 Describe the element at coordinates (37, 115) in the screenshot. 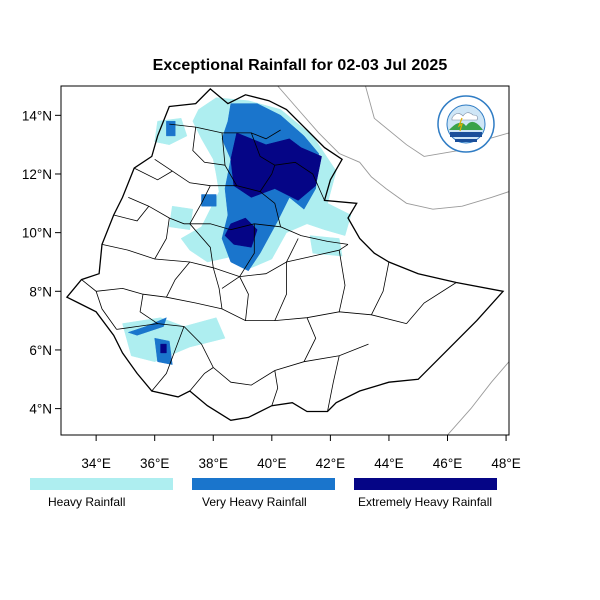

I see `y-tick-label-5: 14°N` at that location.